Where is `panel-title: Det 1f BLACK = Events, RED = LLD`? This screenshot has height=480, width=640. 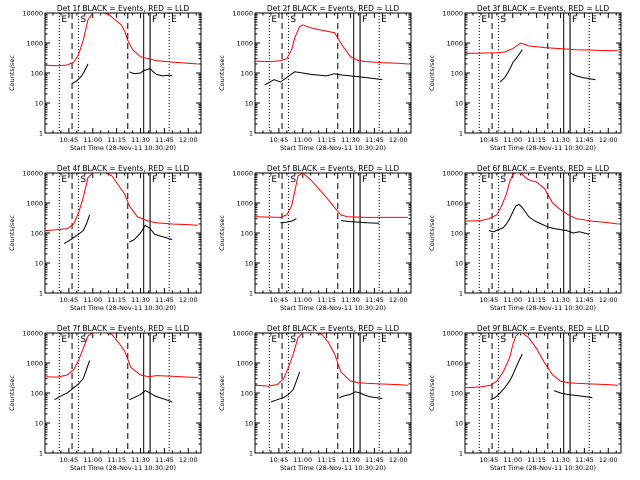
panel-title: Det 1f BLACK = Events, RED = LLD is located at coordinates (123, 8).